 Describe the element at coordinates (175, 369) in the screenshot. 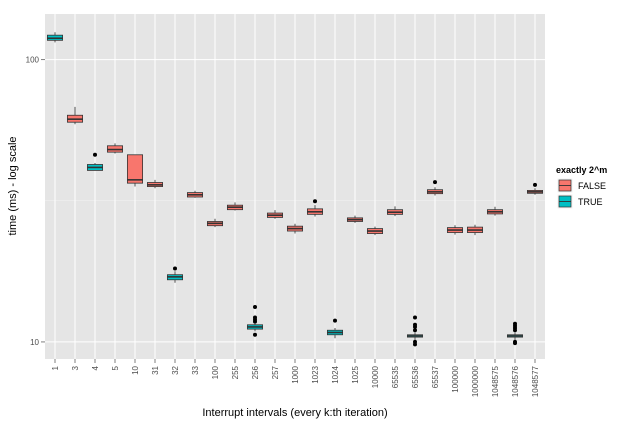

I see `x-tick-label: 32` at that location.